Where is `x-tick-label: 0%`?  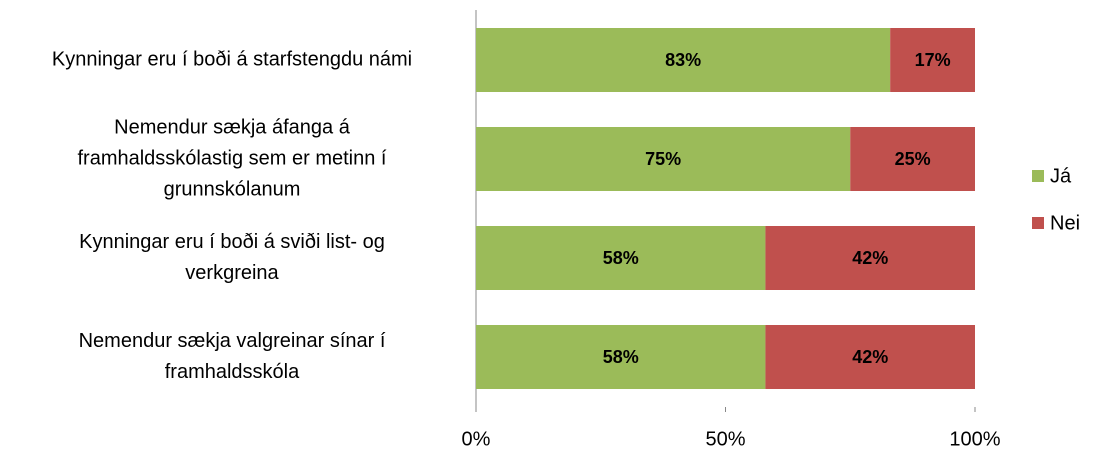 x-tick-label: 0% is located at coordinates (476, 439).